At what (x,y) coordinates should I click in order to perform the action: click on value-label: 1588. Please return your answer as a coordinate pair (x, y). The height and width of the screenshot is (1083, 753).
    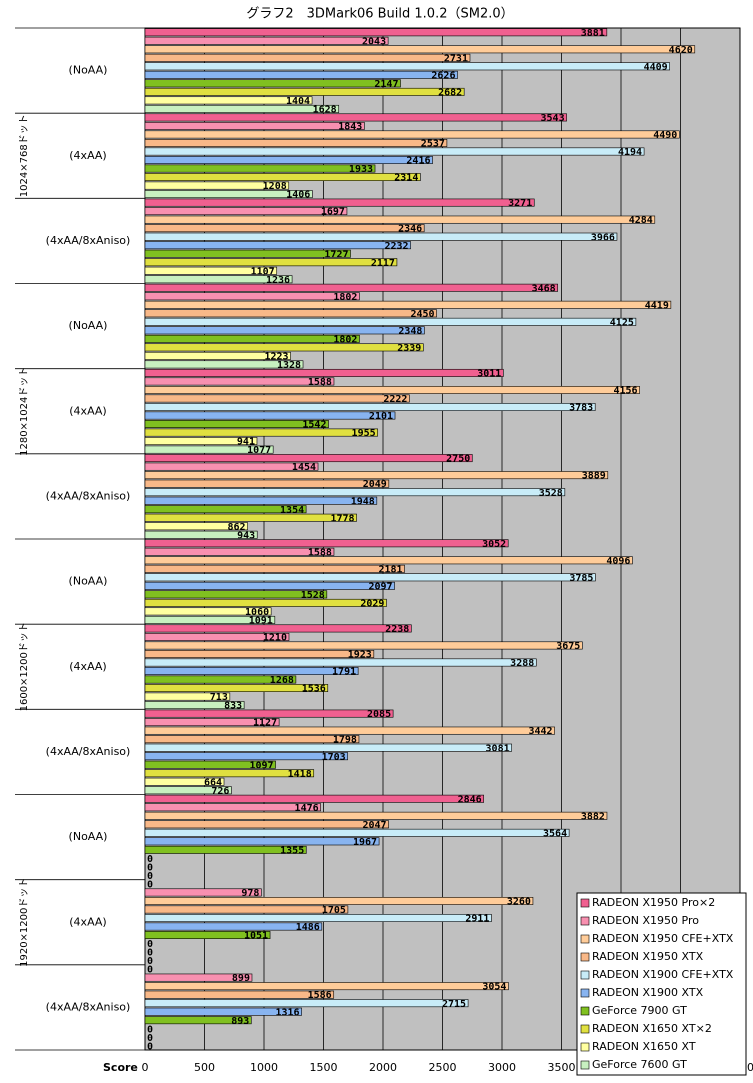
    Looking at the image, I should click on (320, 552).